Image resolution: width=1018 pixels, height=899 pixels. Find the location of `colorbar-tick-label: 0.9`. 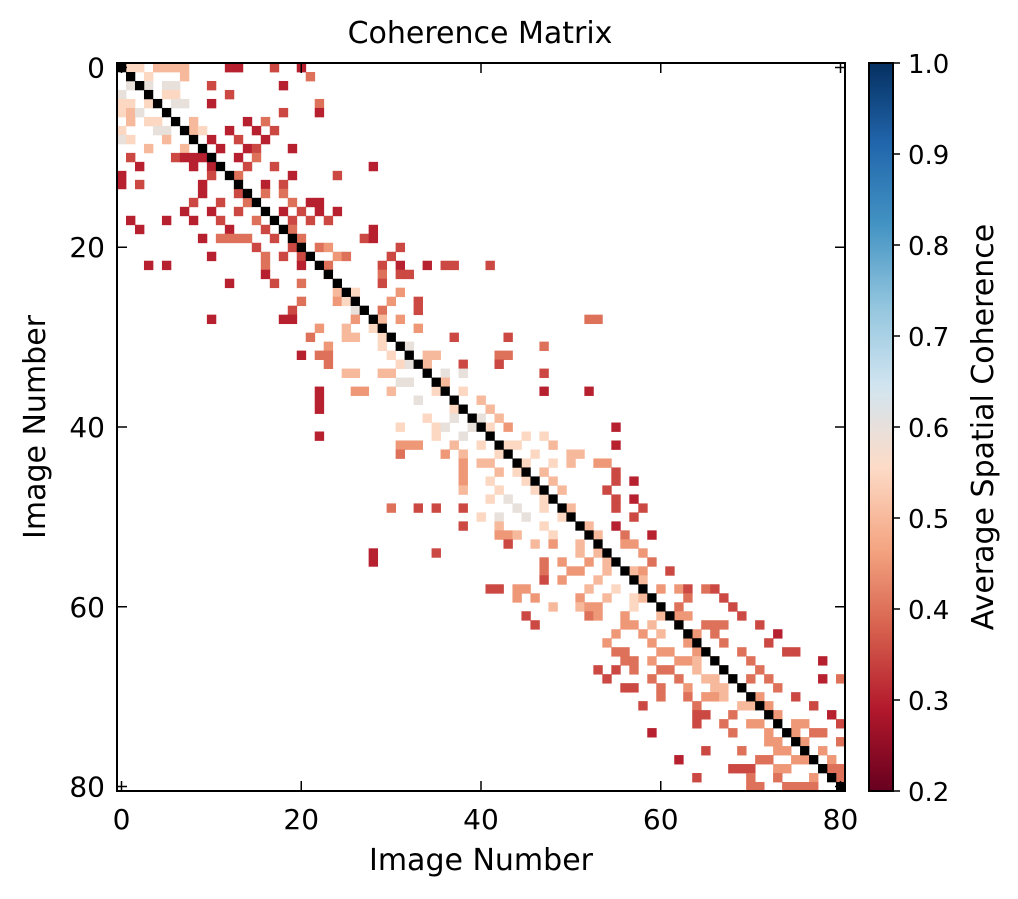

colorbar-tick-label: 0.9 is located at coordinates (928, 156).